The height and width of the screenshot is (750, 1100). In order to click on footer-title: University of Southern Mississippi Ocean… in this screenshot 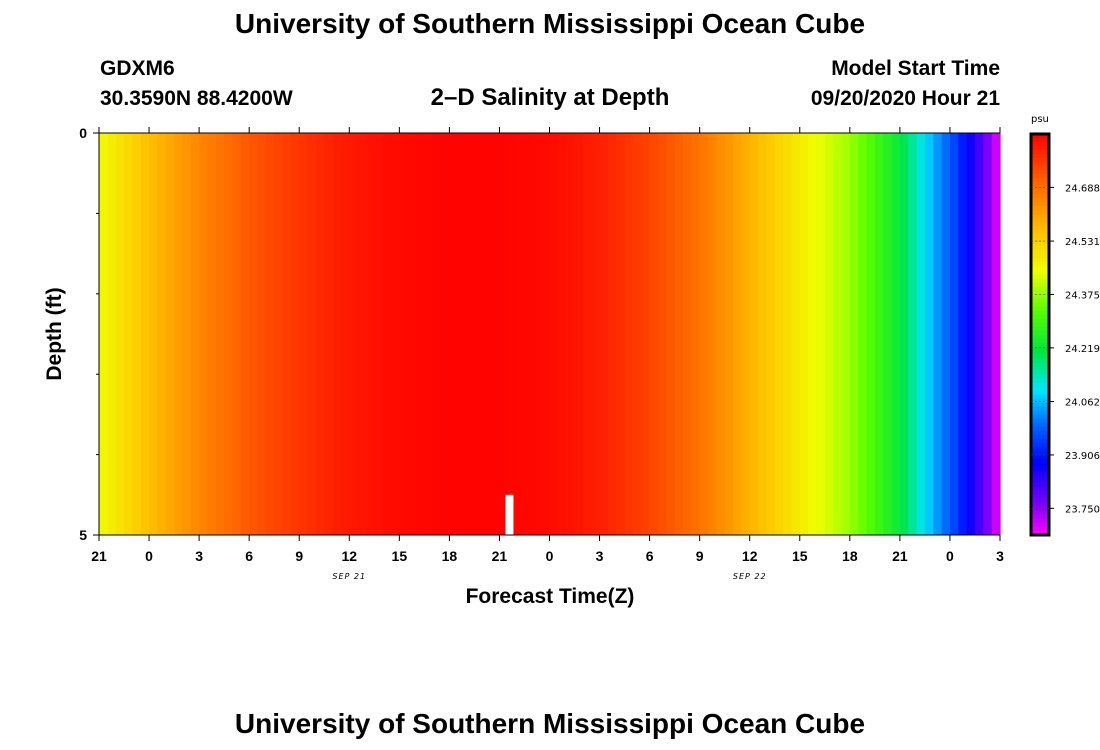, I will do `click(550, 723)`.